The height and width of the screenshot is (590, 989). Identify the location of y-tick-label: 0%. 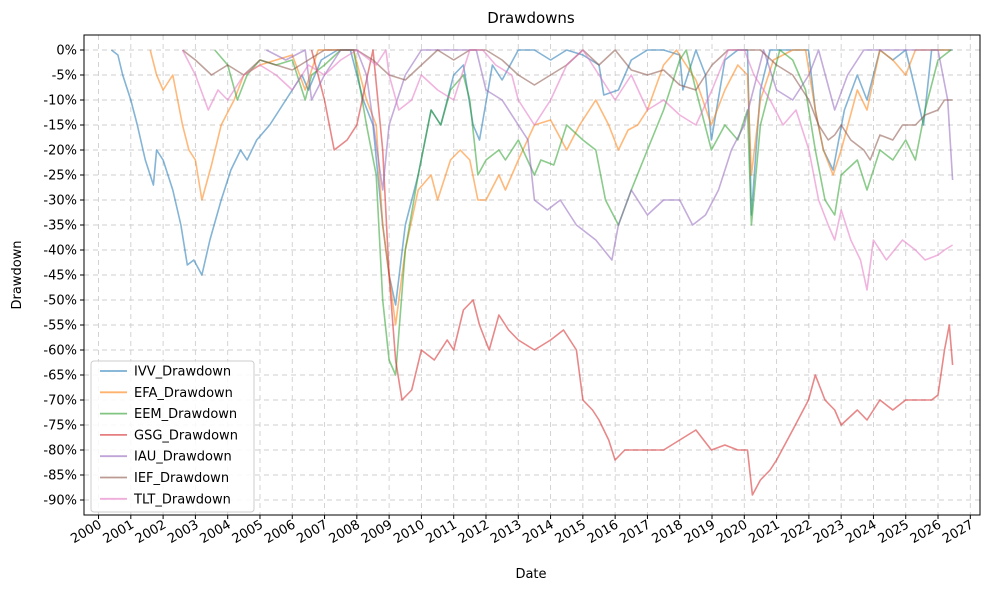
(66, 51).